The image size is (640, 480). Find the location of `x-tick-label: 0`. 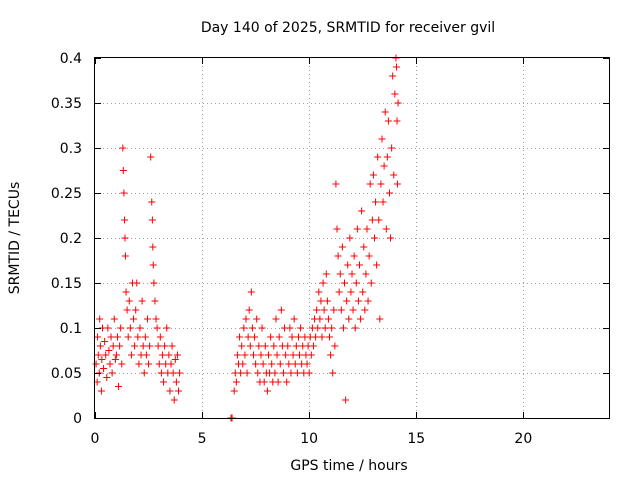

x-tick-label: 0 is located at coordinates (95, 439).